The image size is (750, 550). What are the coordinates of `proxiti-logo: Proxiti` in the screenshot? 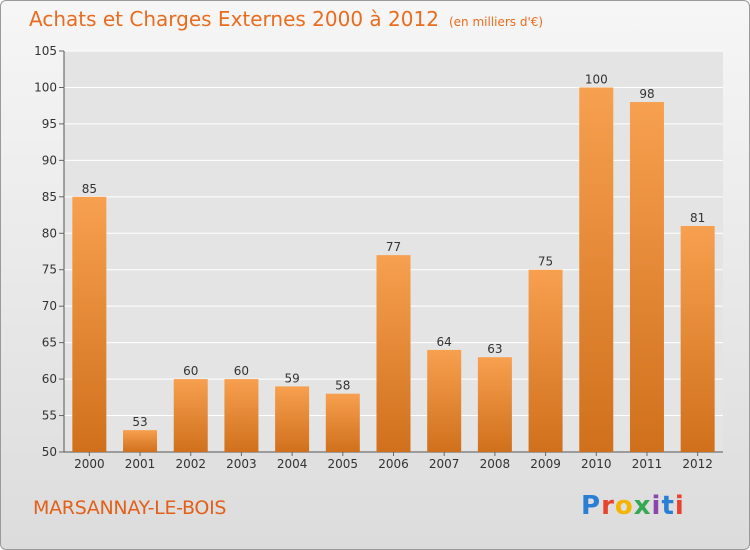 It's located at (633, 506).